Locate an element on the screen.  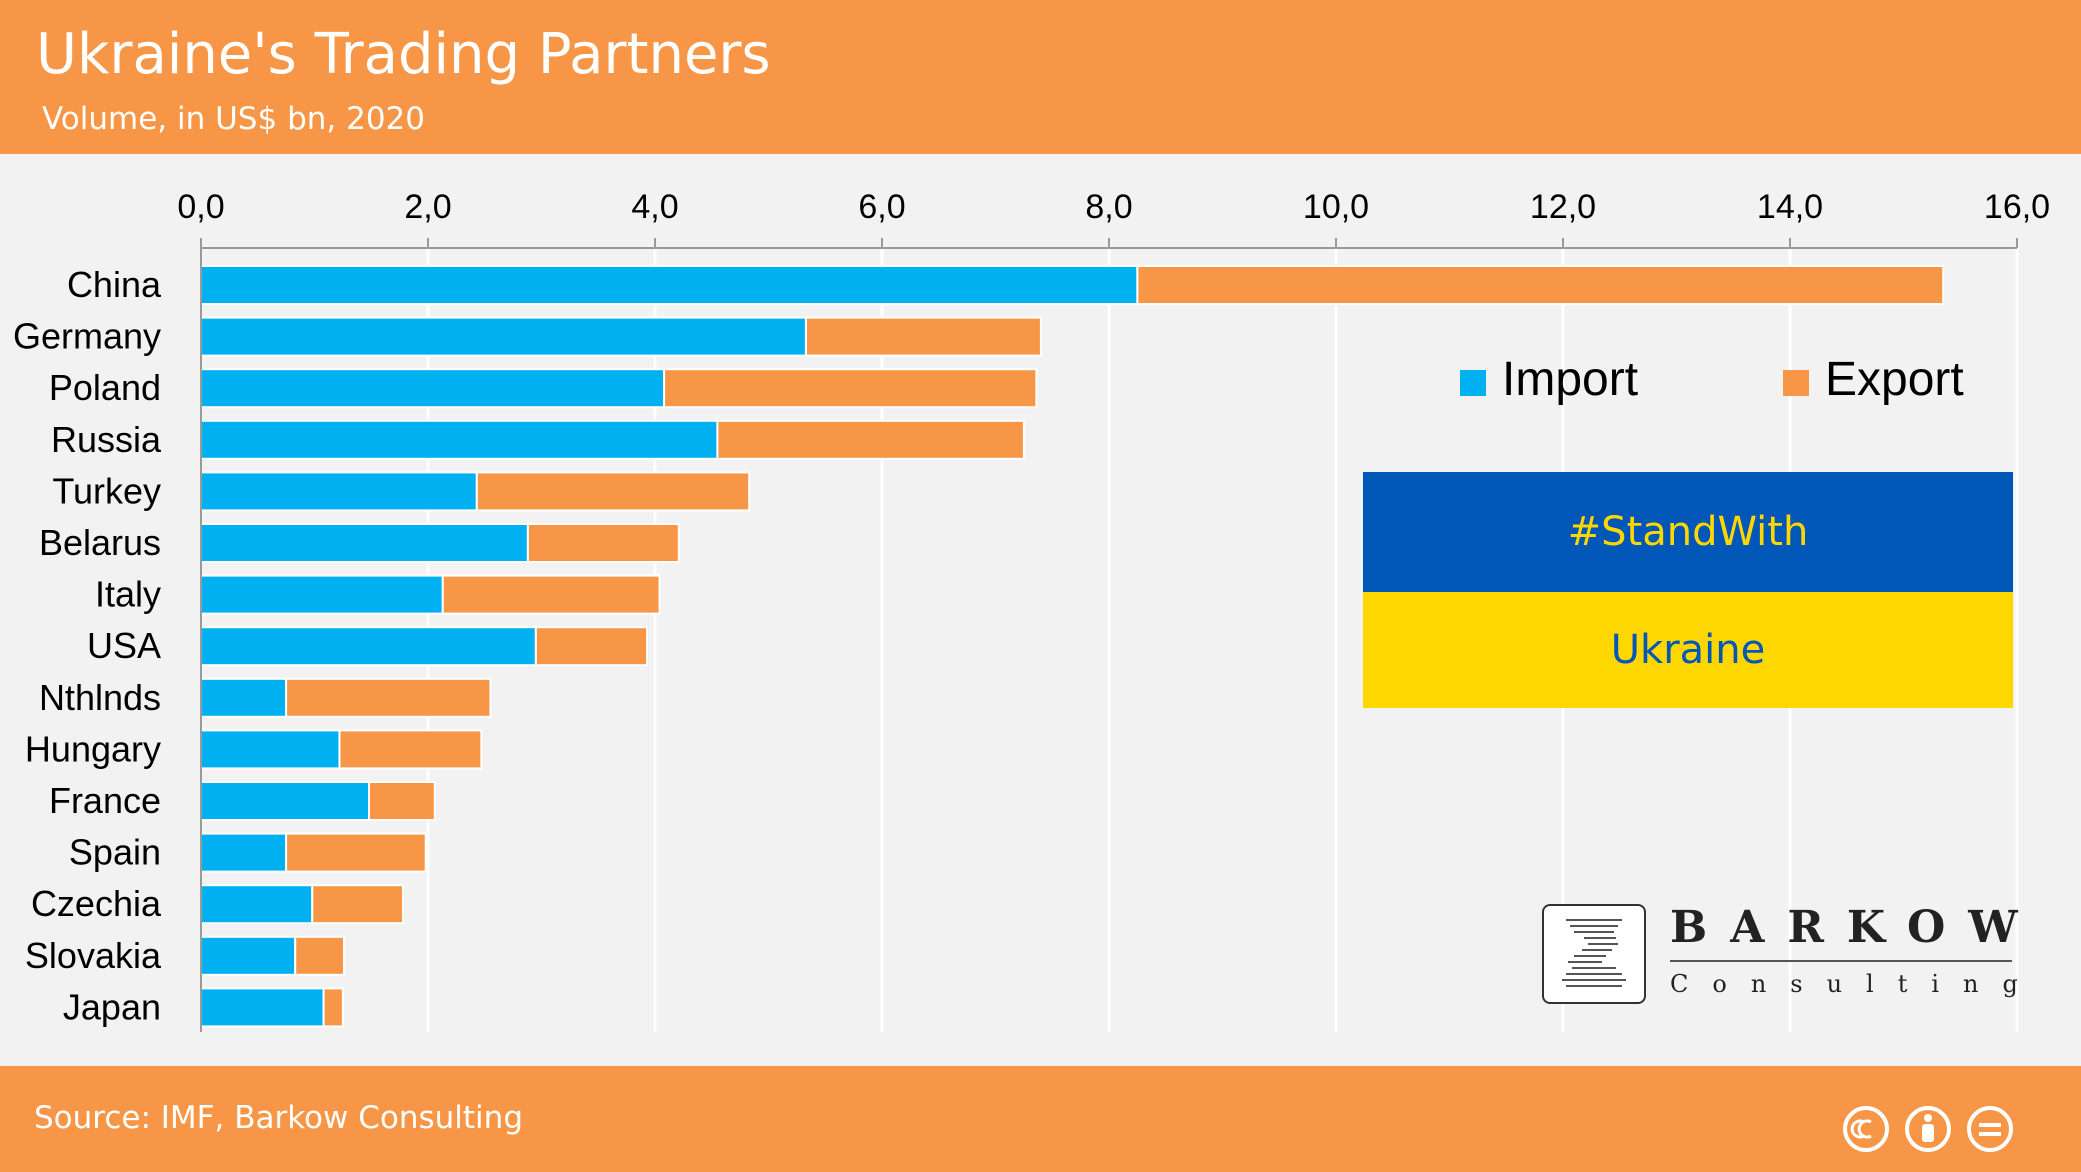
legend-export-label: Export is located at coordinates (1894, 379).